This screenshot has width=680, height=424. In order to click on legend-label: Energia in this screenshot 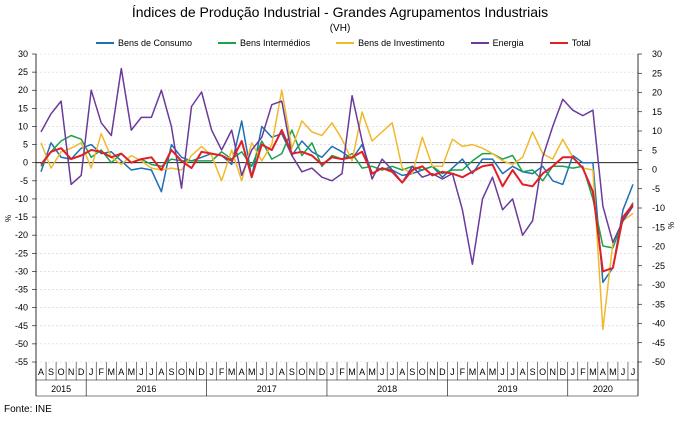, I will do `click(508, 43)`.